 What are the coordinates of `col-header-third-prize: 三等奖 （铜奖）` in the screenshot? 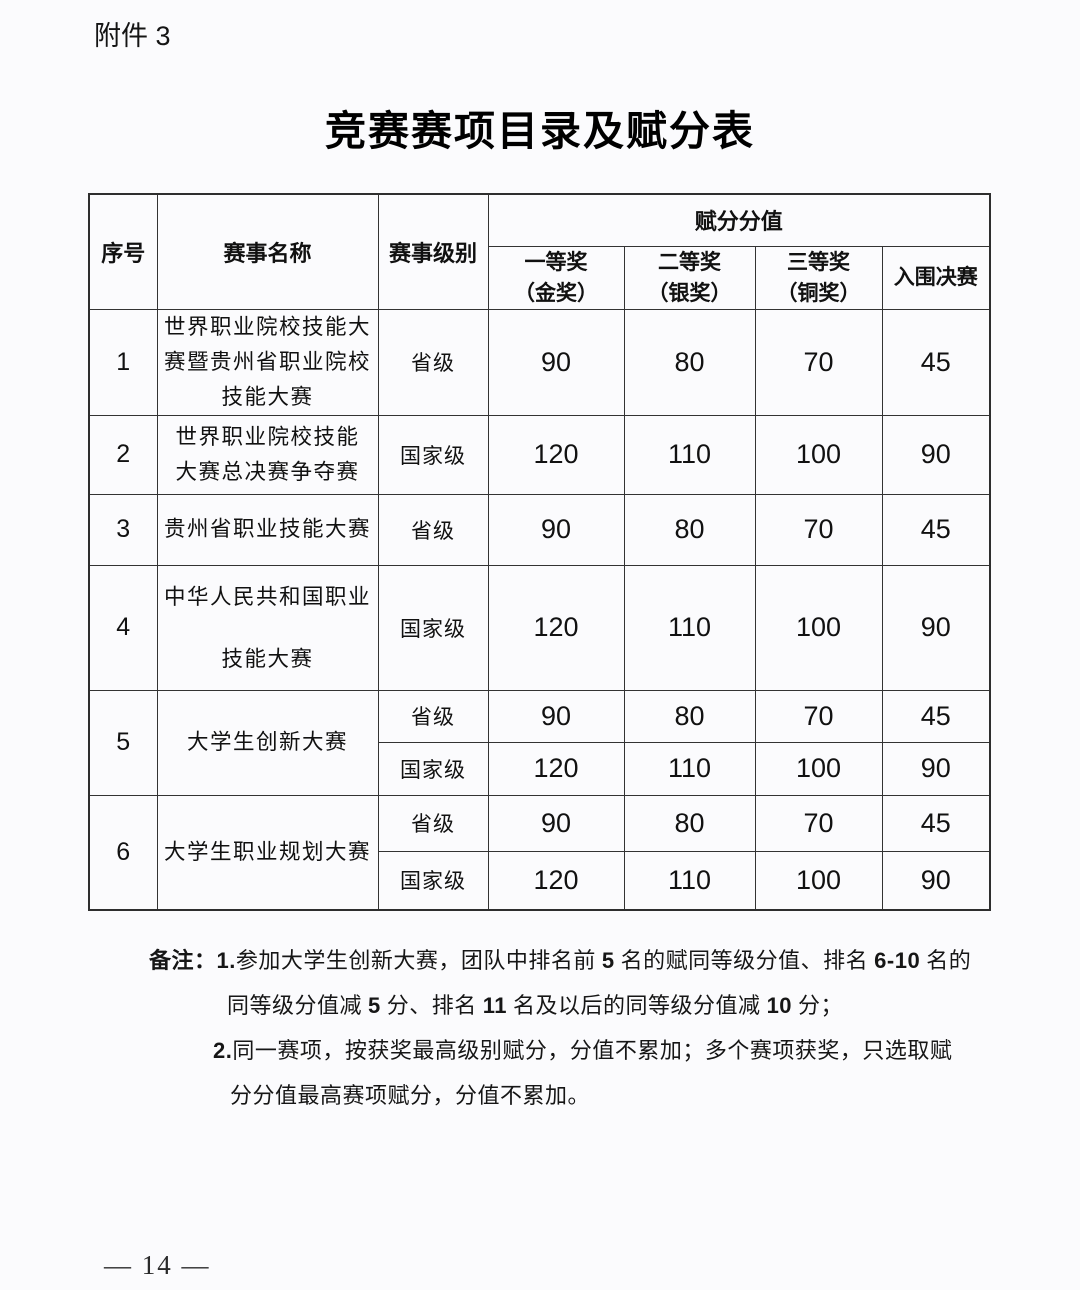 It's located at (818, 277).